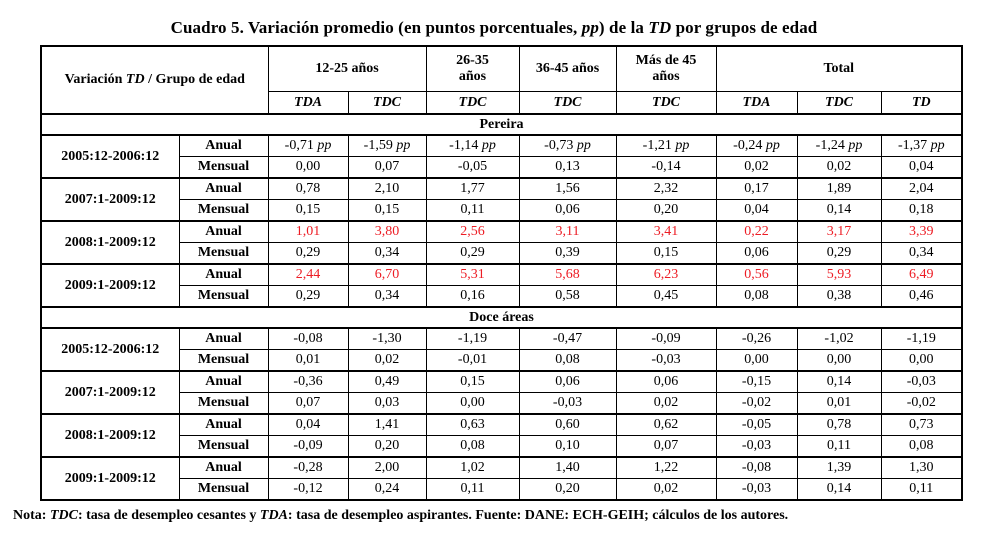  Describe the element at coordinates (308, 296) in the screenshot. I see `value-cell: 0,29` at that location.